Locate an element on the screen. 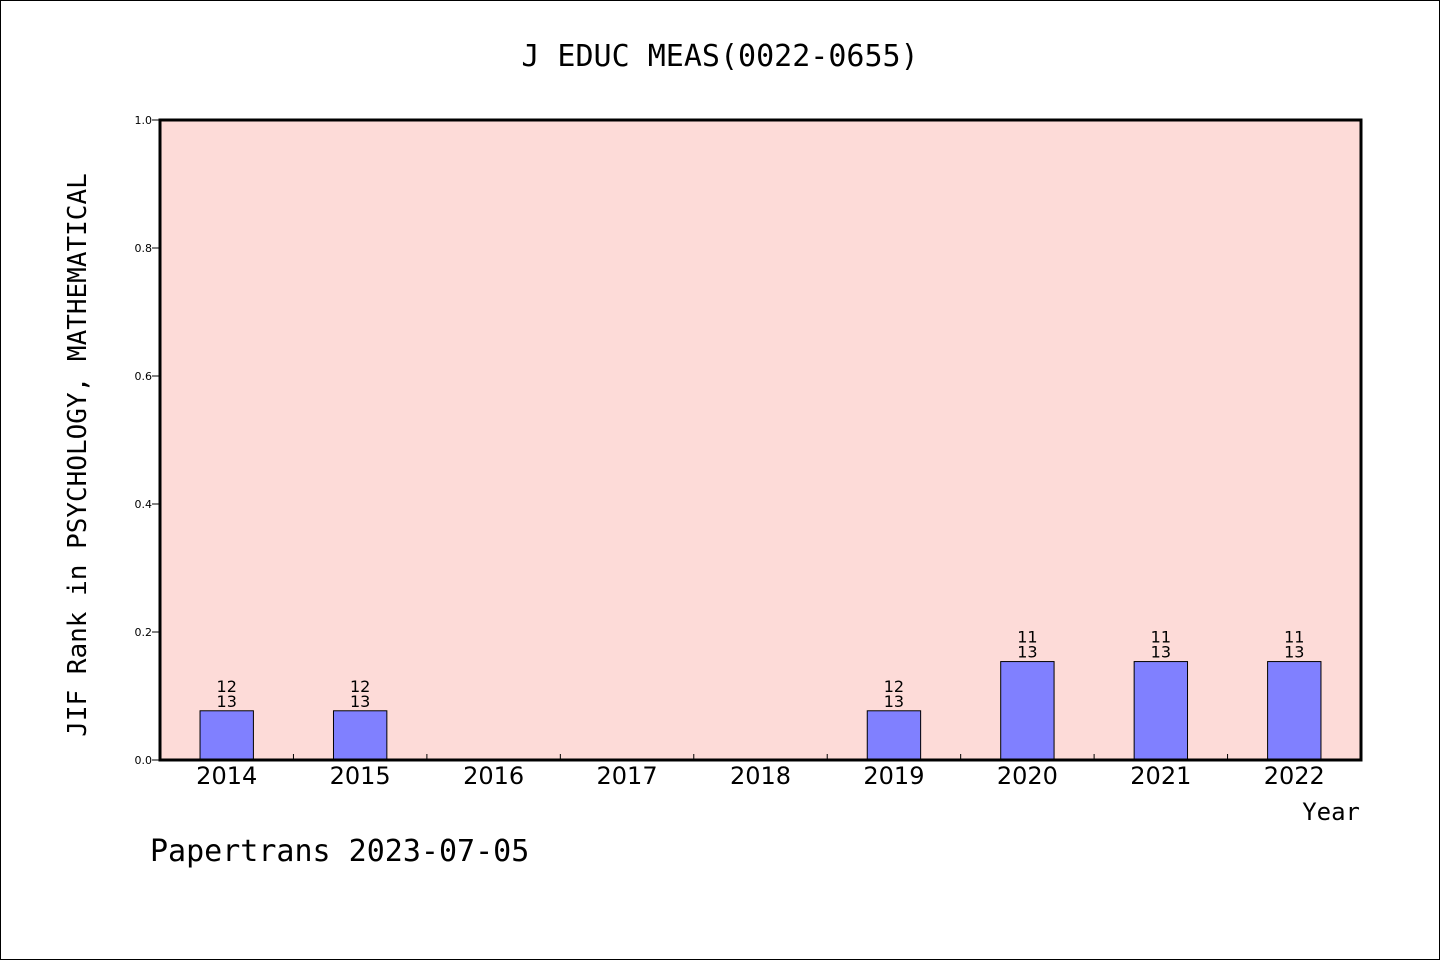 This screenshot has height=960, width=1440. y-tick-label-3: 0.6 is located at coordinates (144, 376).